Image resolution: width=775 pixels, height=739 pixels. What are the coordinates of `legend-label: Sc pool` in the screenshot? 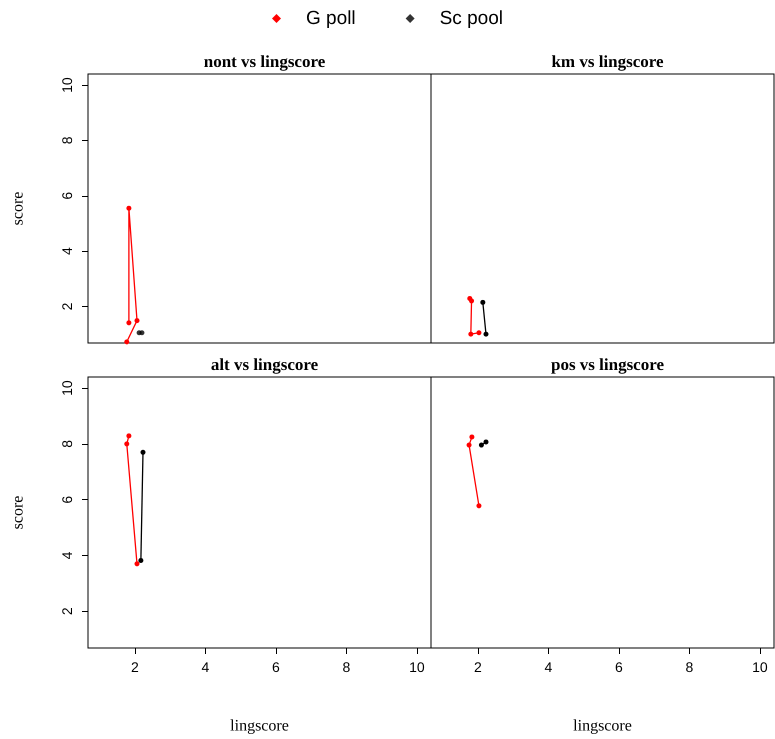 It's located at (472, 18).